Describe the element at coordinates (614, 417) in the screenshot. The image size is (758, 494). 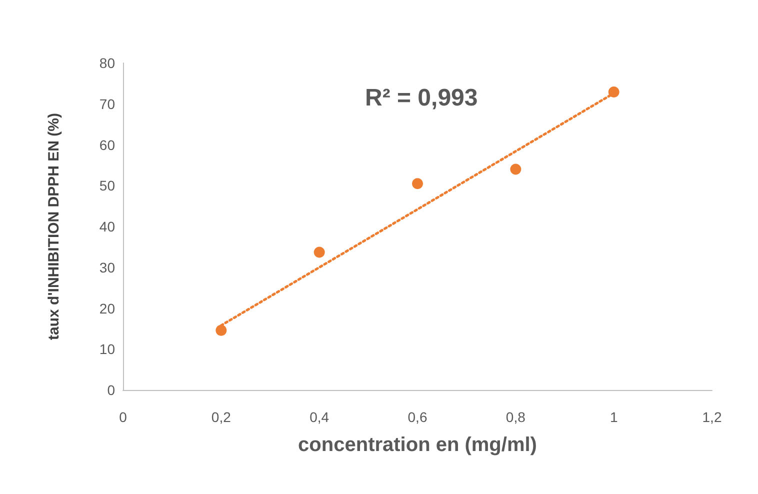
I see `x-tick-label: 1` at that location.